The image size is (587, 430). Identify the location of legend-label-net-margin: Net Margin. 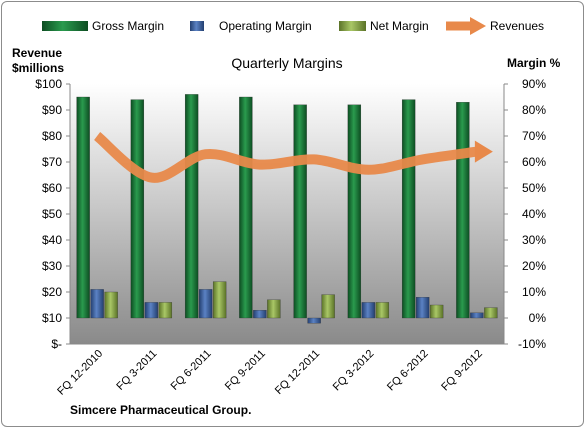
(399, 26).